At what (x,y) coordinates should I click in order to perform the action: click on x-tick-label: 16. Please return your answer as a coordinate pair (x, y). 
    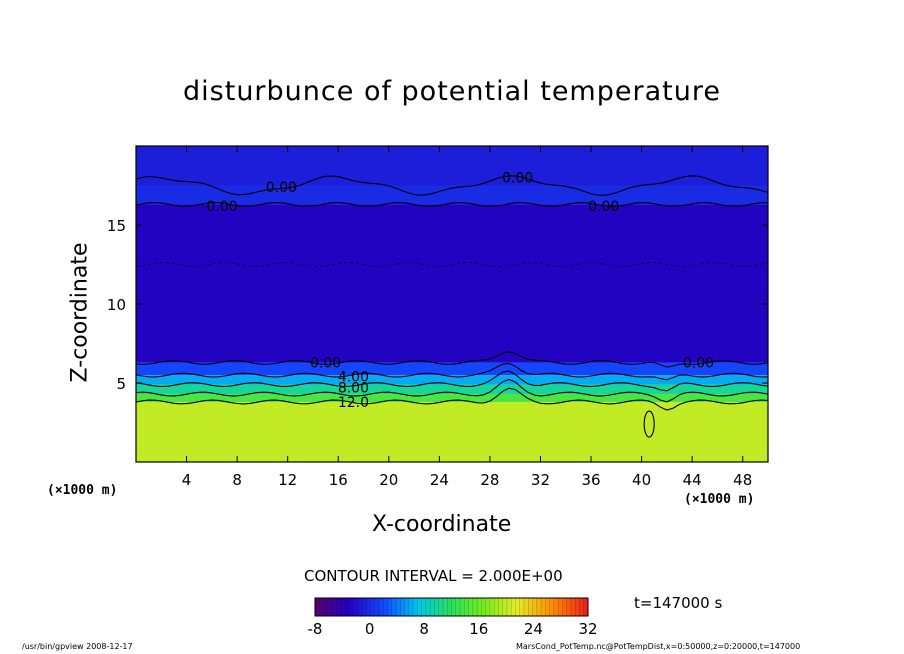
    Looking at the image, I should click on (338, 480).